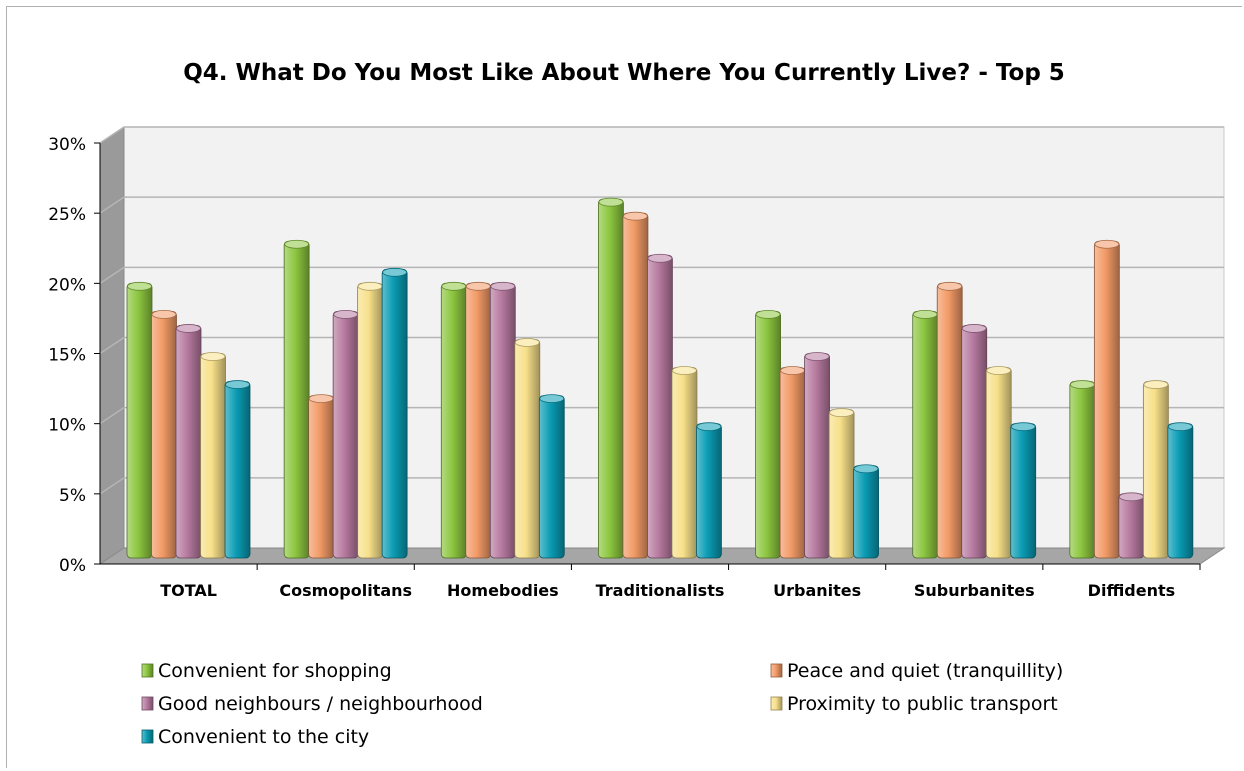 Image resolution: width=1244 pixels, height=771 pixels. Describe the element at coordinates (67, 426) in the screenshot. I see `y-tick-label: 10%` at that location.